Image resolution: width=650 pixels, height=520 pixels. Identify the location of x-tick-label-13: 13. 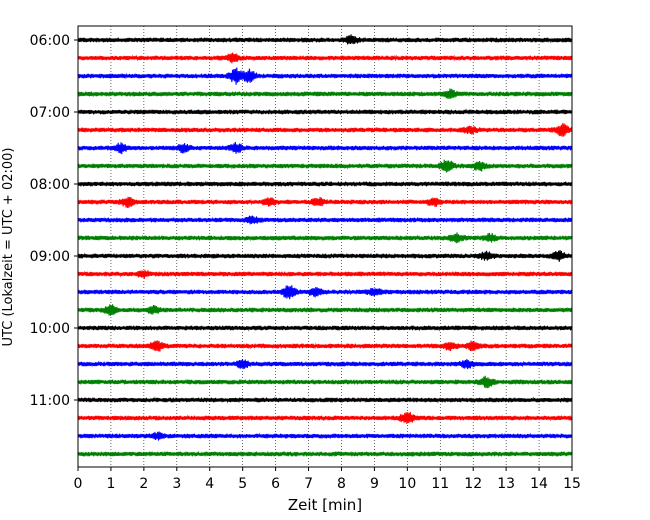
(506, 484).